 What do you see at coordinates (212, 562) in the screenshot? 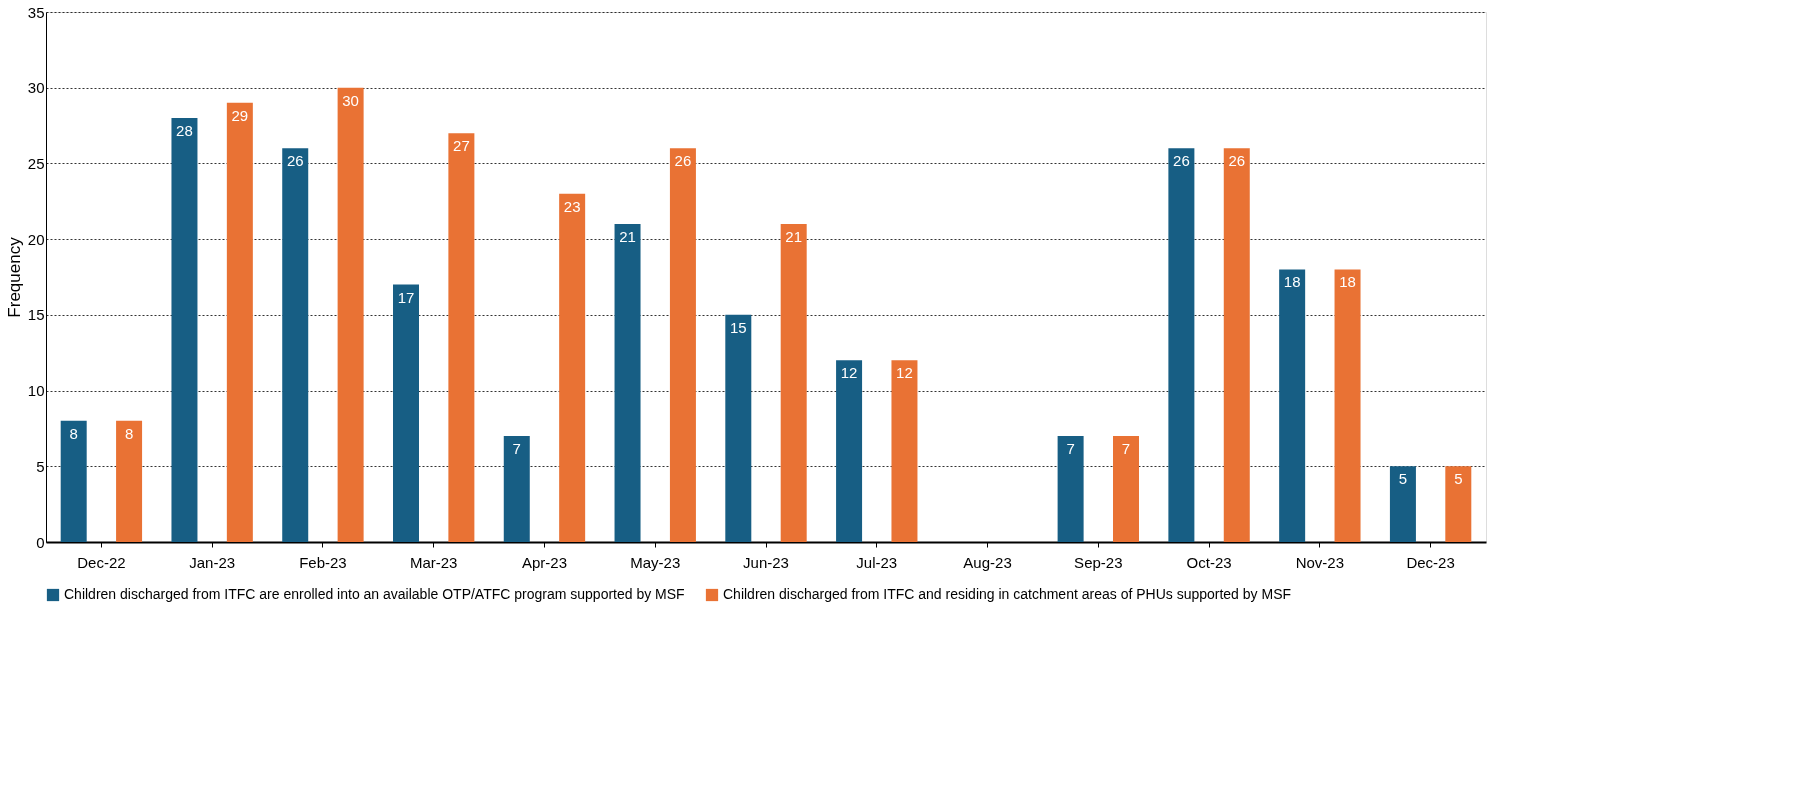
I see `x-tick-label: Jan-23` at bounding box center [212, 562].